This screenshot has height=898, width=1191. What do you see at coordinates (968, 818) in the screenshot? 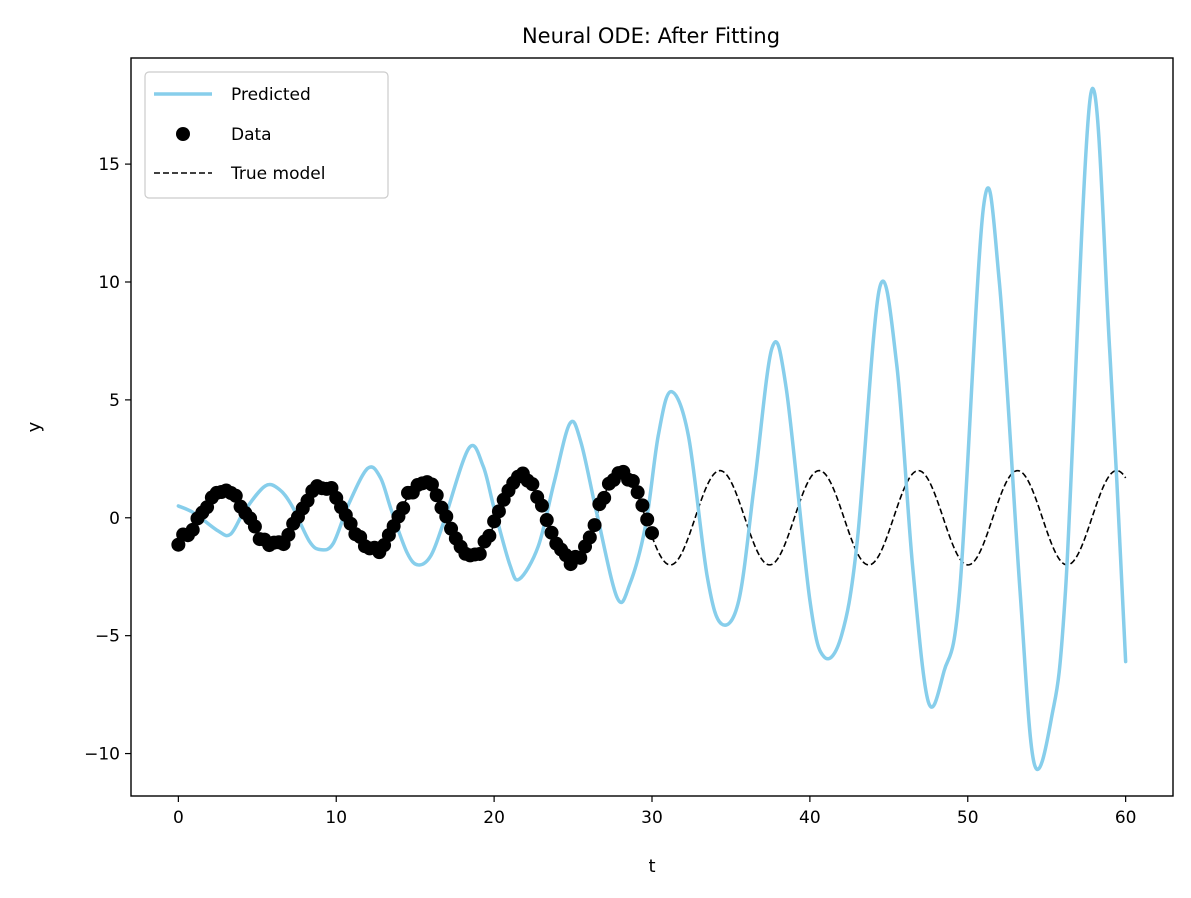
I see `x-tick-label: 50` at bounding box center [968, 818].